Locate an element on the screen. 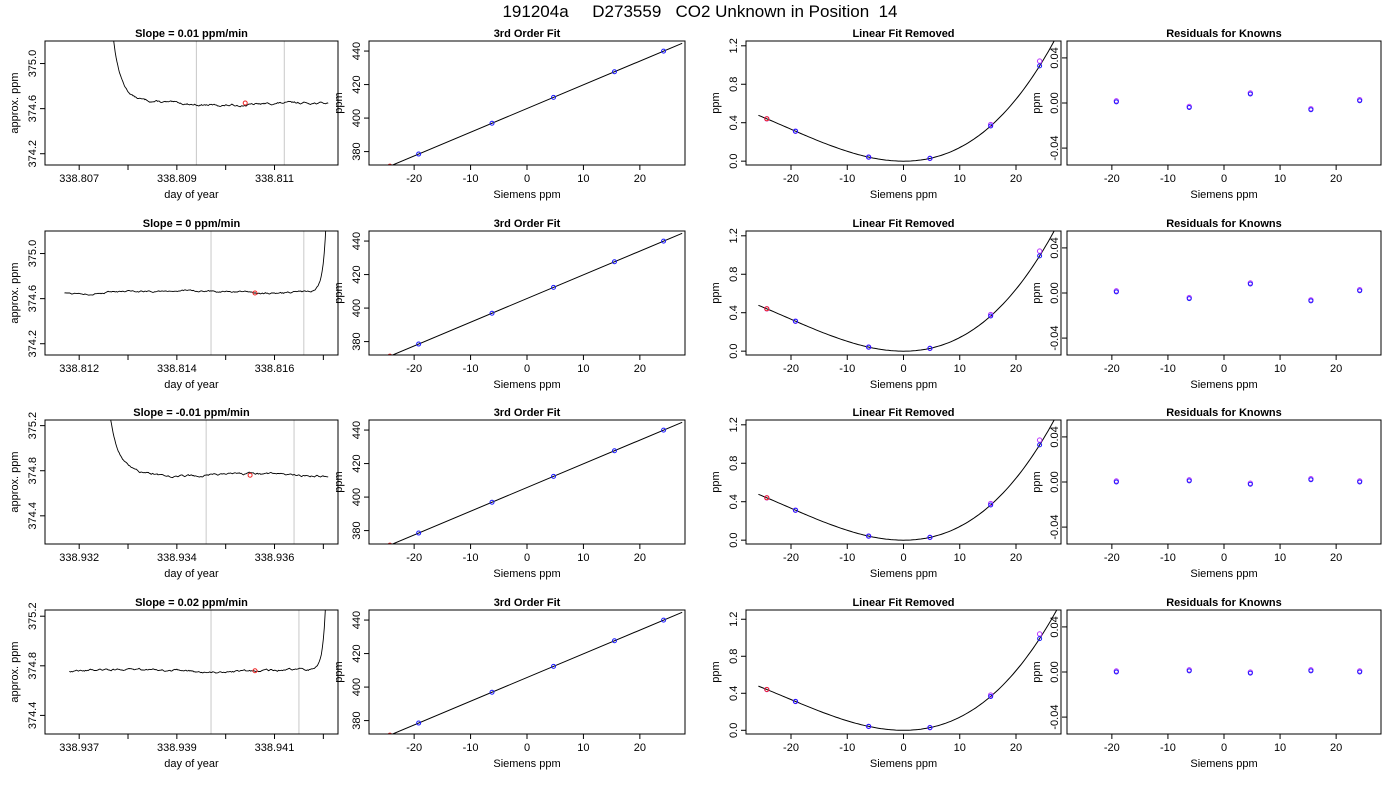 The height and width of the screenshot is (800, 1400). y-tick-label: -0.04 is located at coordinates (1055, 338).